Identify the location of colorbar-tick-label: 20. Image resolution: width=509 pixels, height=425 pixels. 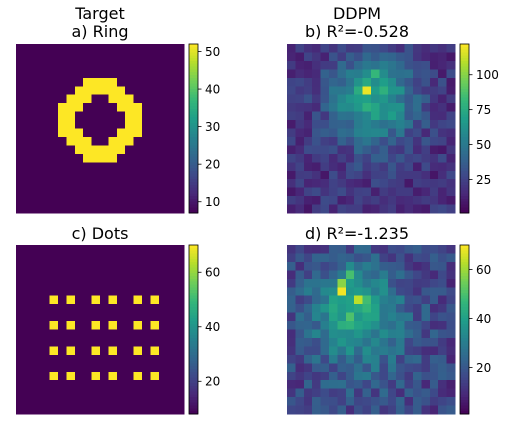
(483, 368).